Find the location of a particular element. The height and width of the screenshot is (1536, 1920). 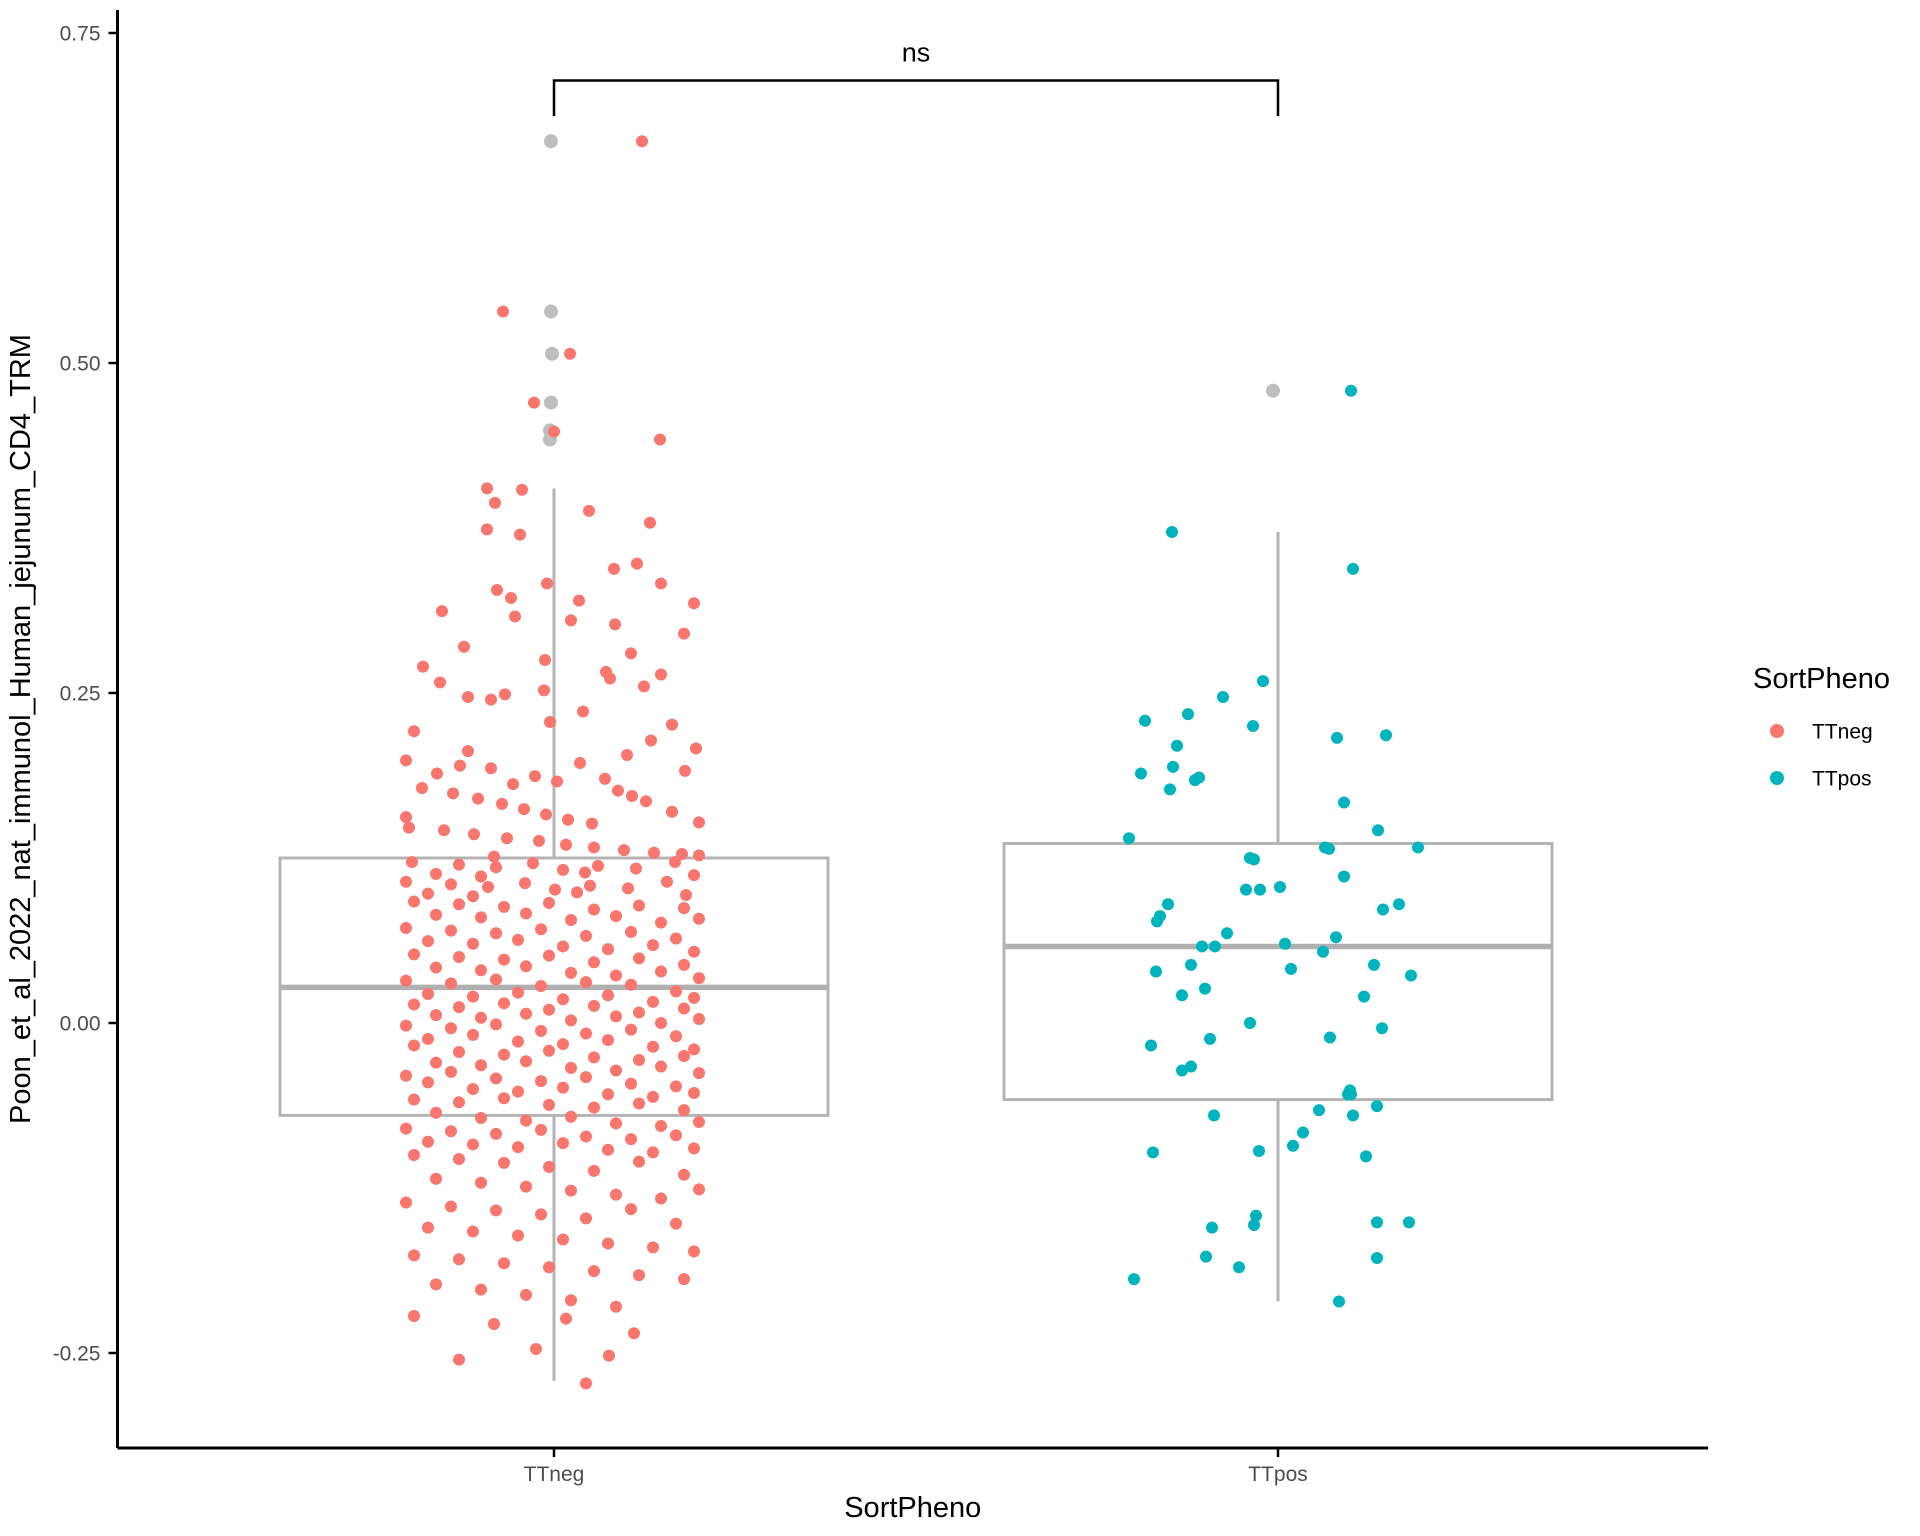

x-tick-label-TTneg: TTneg is located at coordinates (554, 1474).